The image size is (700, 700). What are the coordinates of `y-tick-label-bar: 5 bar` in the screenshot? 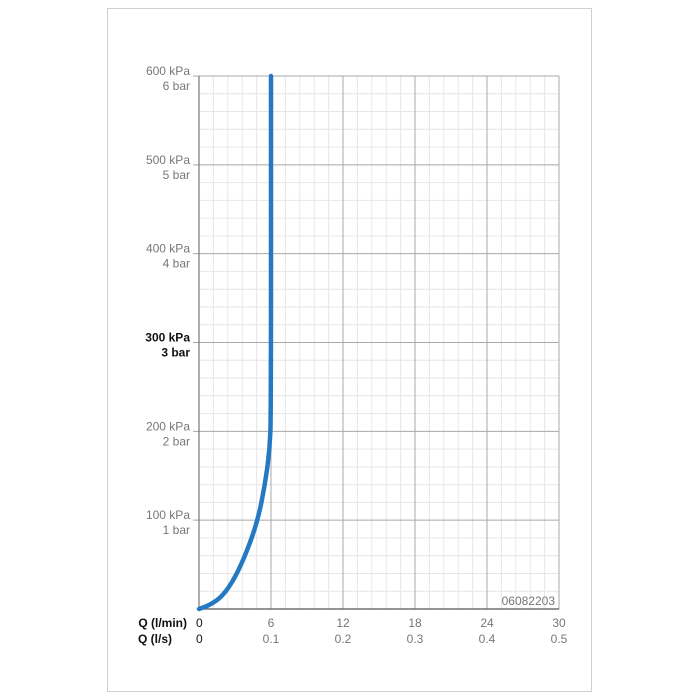 It's located at (176, 175).